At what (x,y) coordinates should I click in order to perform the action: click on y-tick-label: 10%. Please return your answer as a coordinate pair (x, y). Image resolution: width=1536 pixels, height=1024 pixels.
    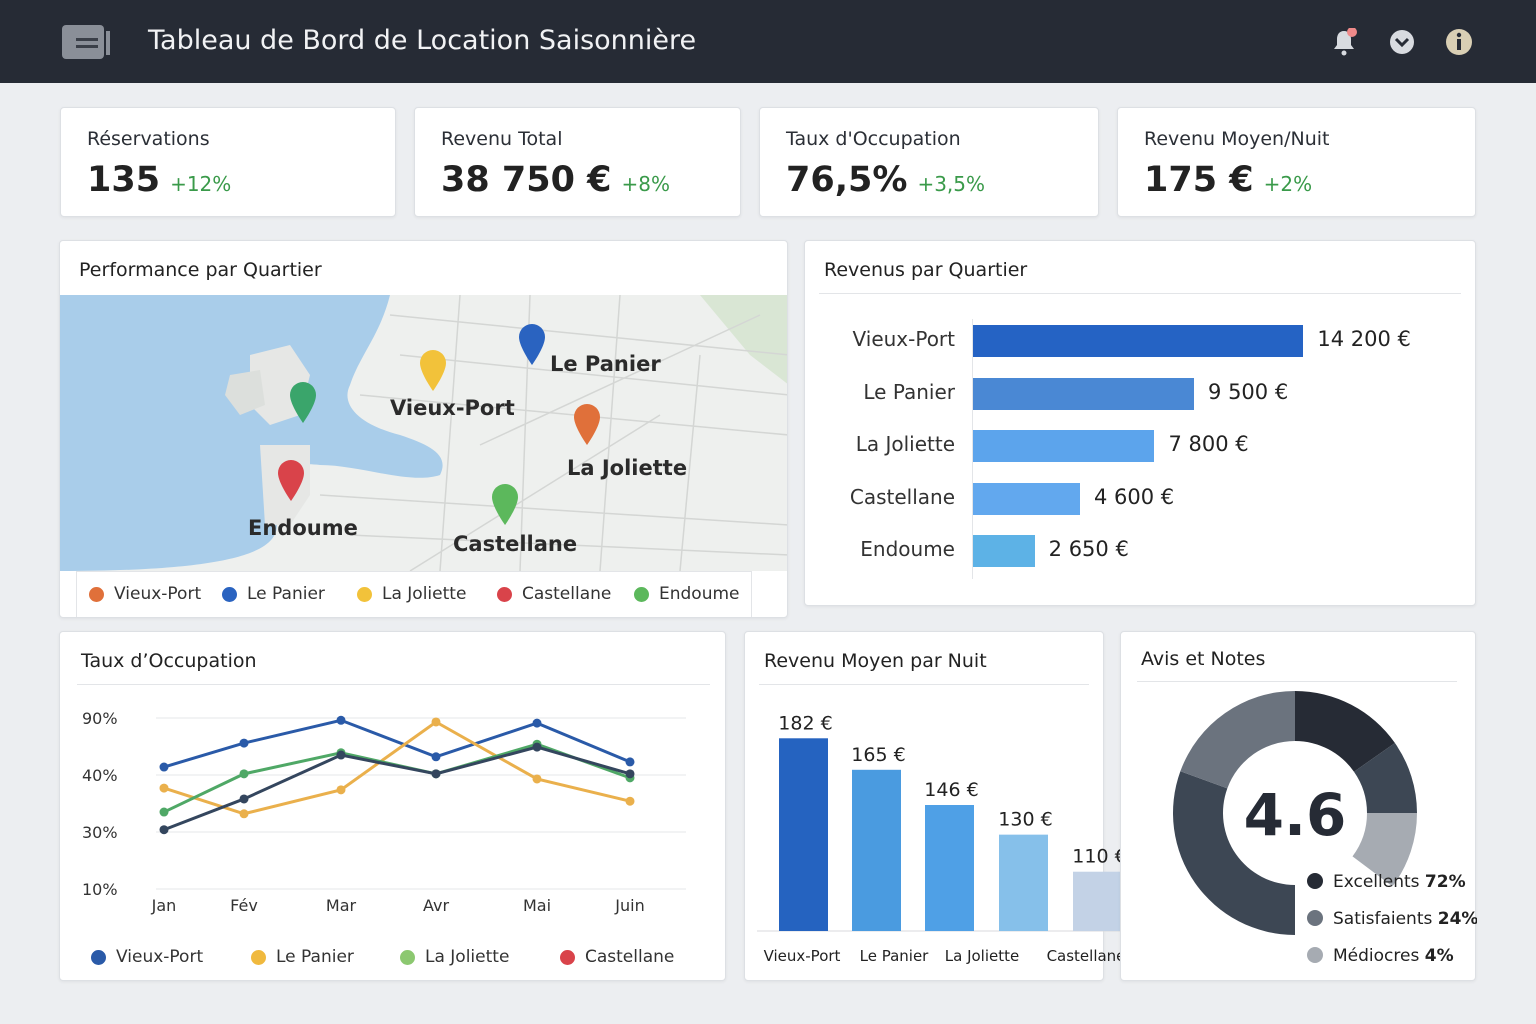
    Looking at the image, I should click on (100, 889).